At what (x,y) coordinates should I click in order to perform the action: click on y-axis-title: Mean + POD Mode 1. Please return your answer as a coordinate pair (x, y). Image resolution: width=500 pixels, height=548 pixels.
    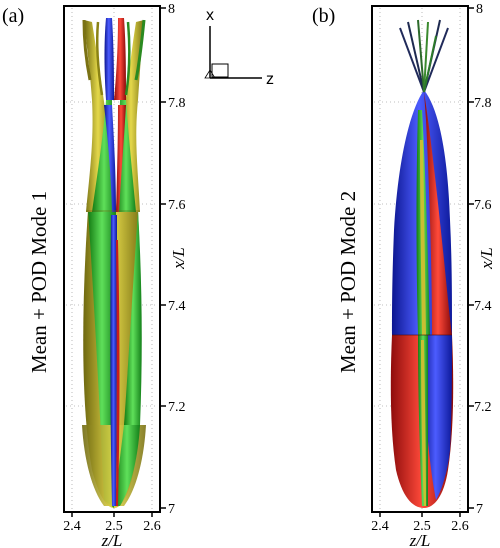
    Looking at the image, I should click on (39, 282).